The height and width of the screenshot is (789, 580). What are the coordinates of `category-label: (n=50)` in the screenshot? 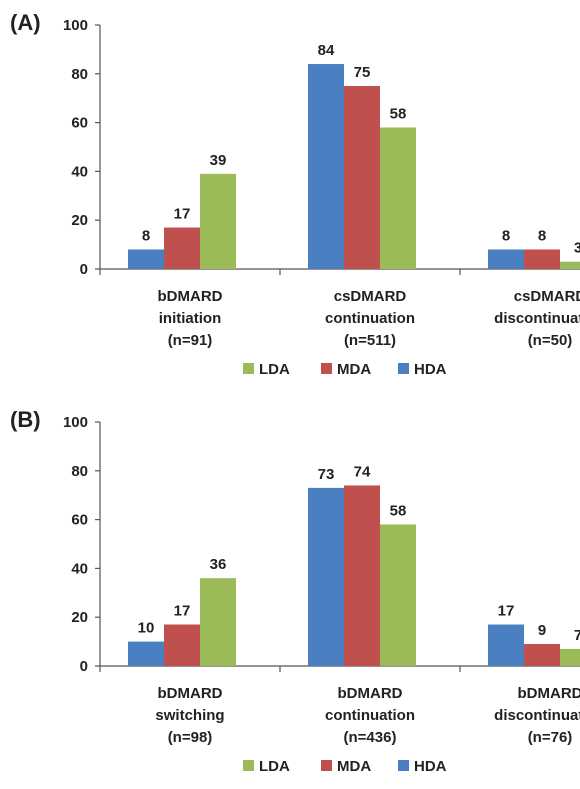 It's located at (550, 340).